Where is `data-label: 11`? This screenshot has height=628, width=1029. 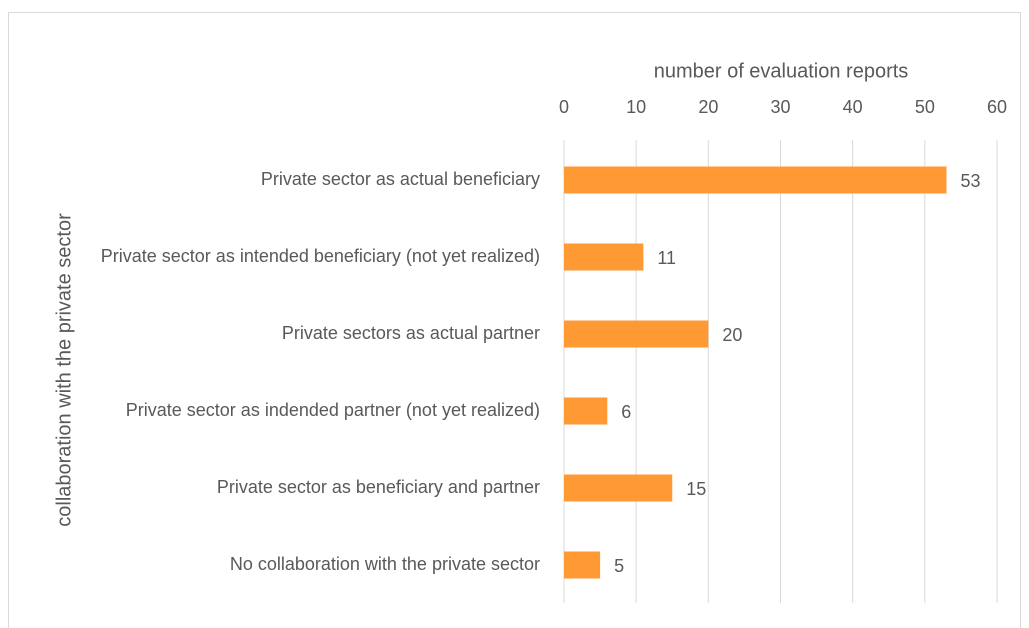 data-label: 11 is located at coordinates (666, 258).